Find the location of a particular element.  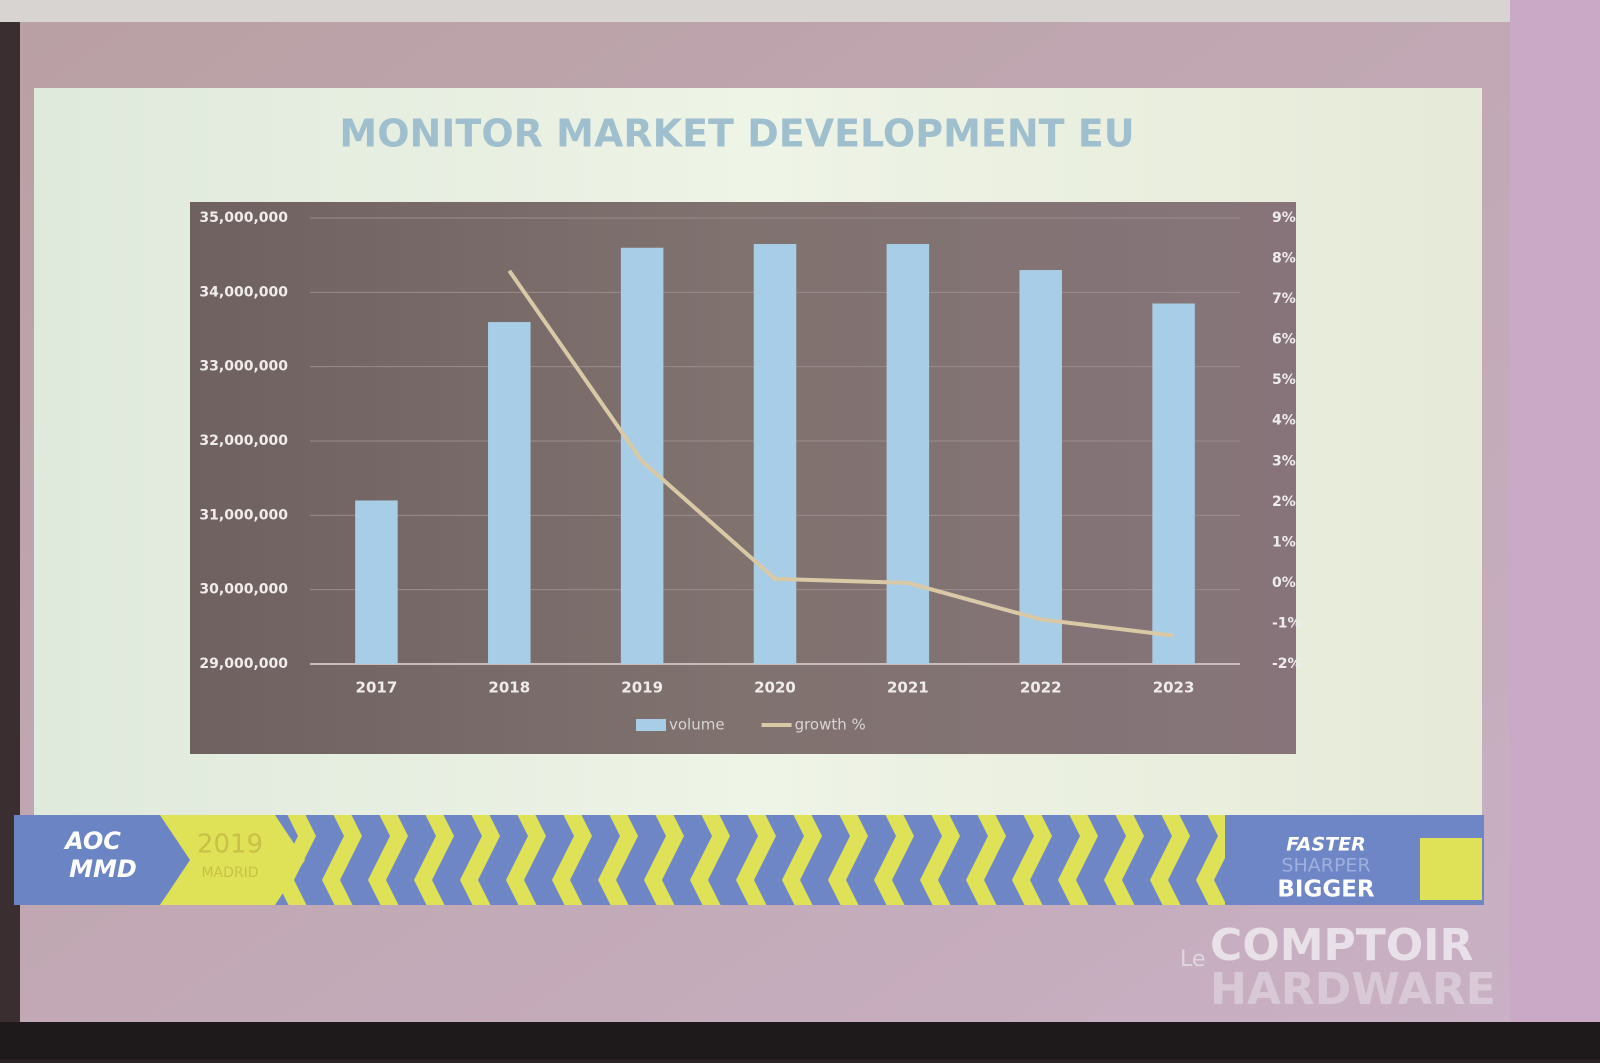

x-tick-label: 2023 is located at coordinates (1174, 688).